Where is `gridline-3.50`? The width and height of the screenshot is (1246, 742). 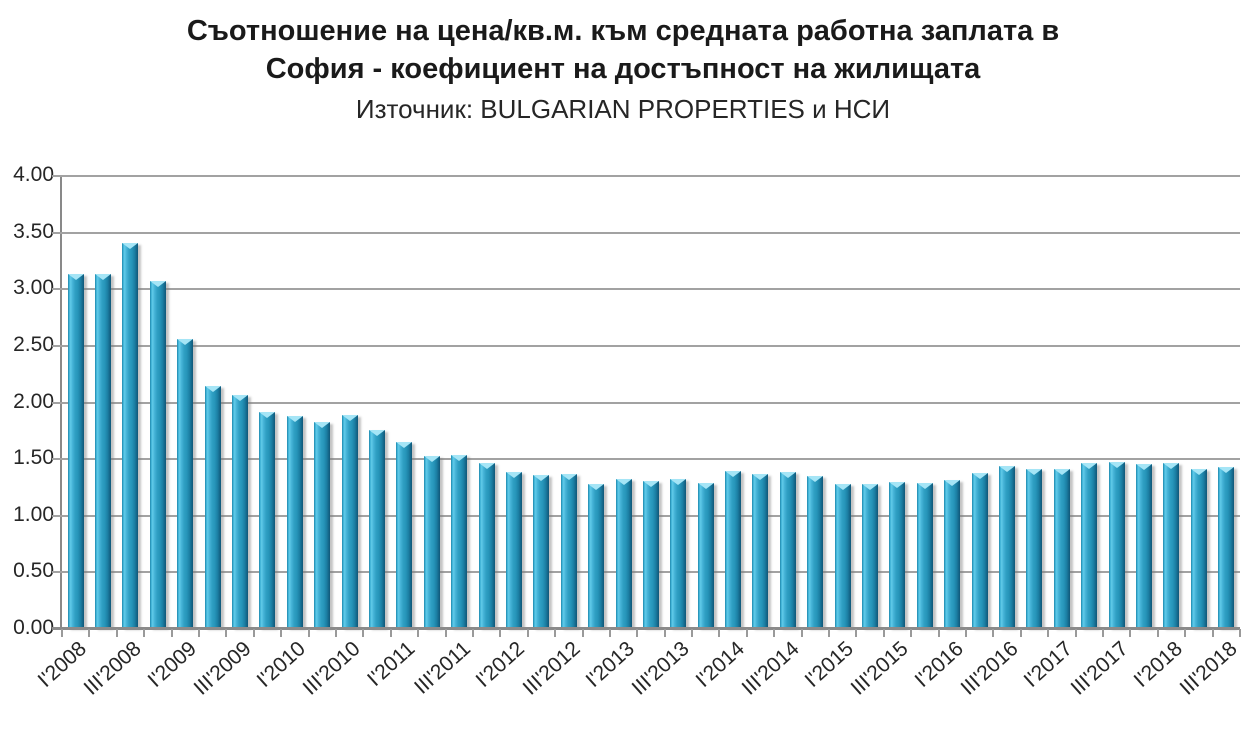 gridline-3.50 is located at coordinates (646, 232).